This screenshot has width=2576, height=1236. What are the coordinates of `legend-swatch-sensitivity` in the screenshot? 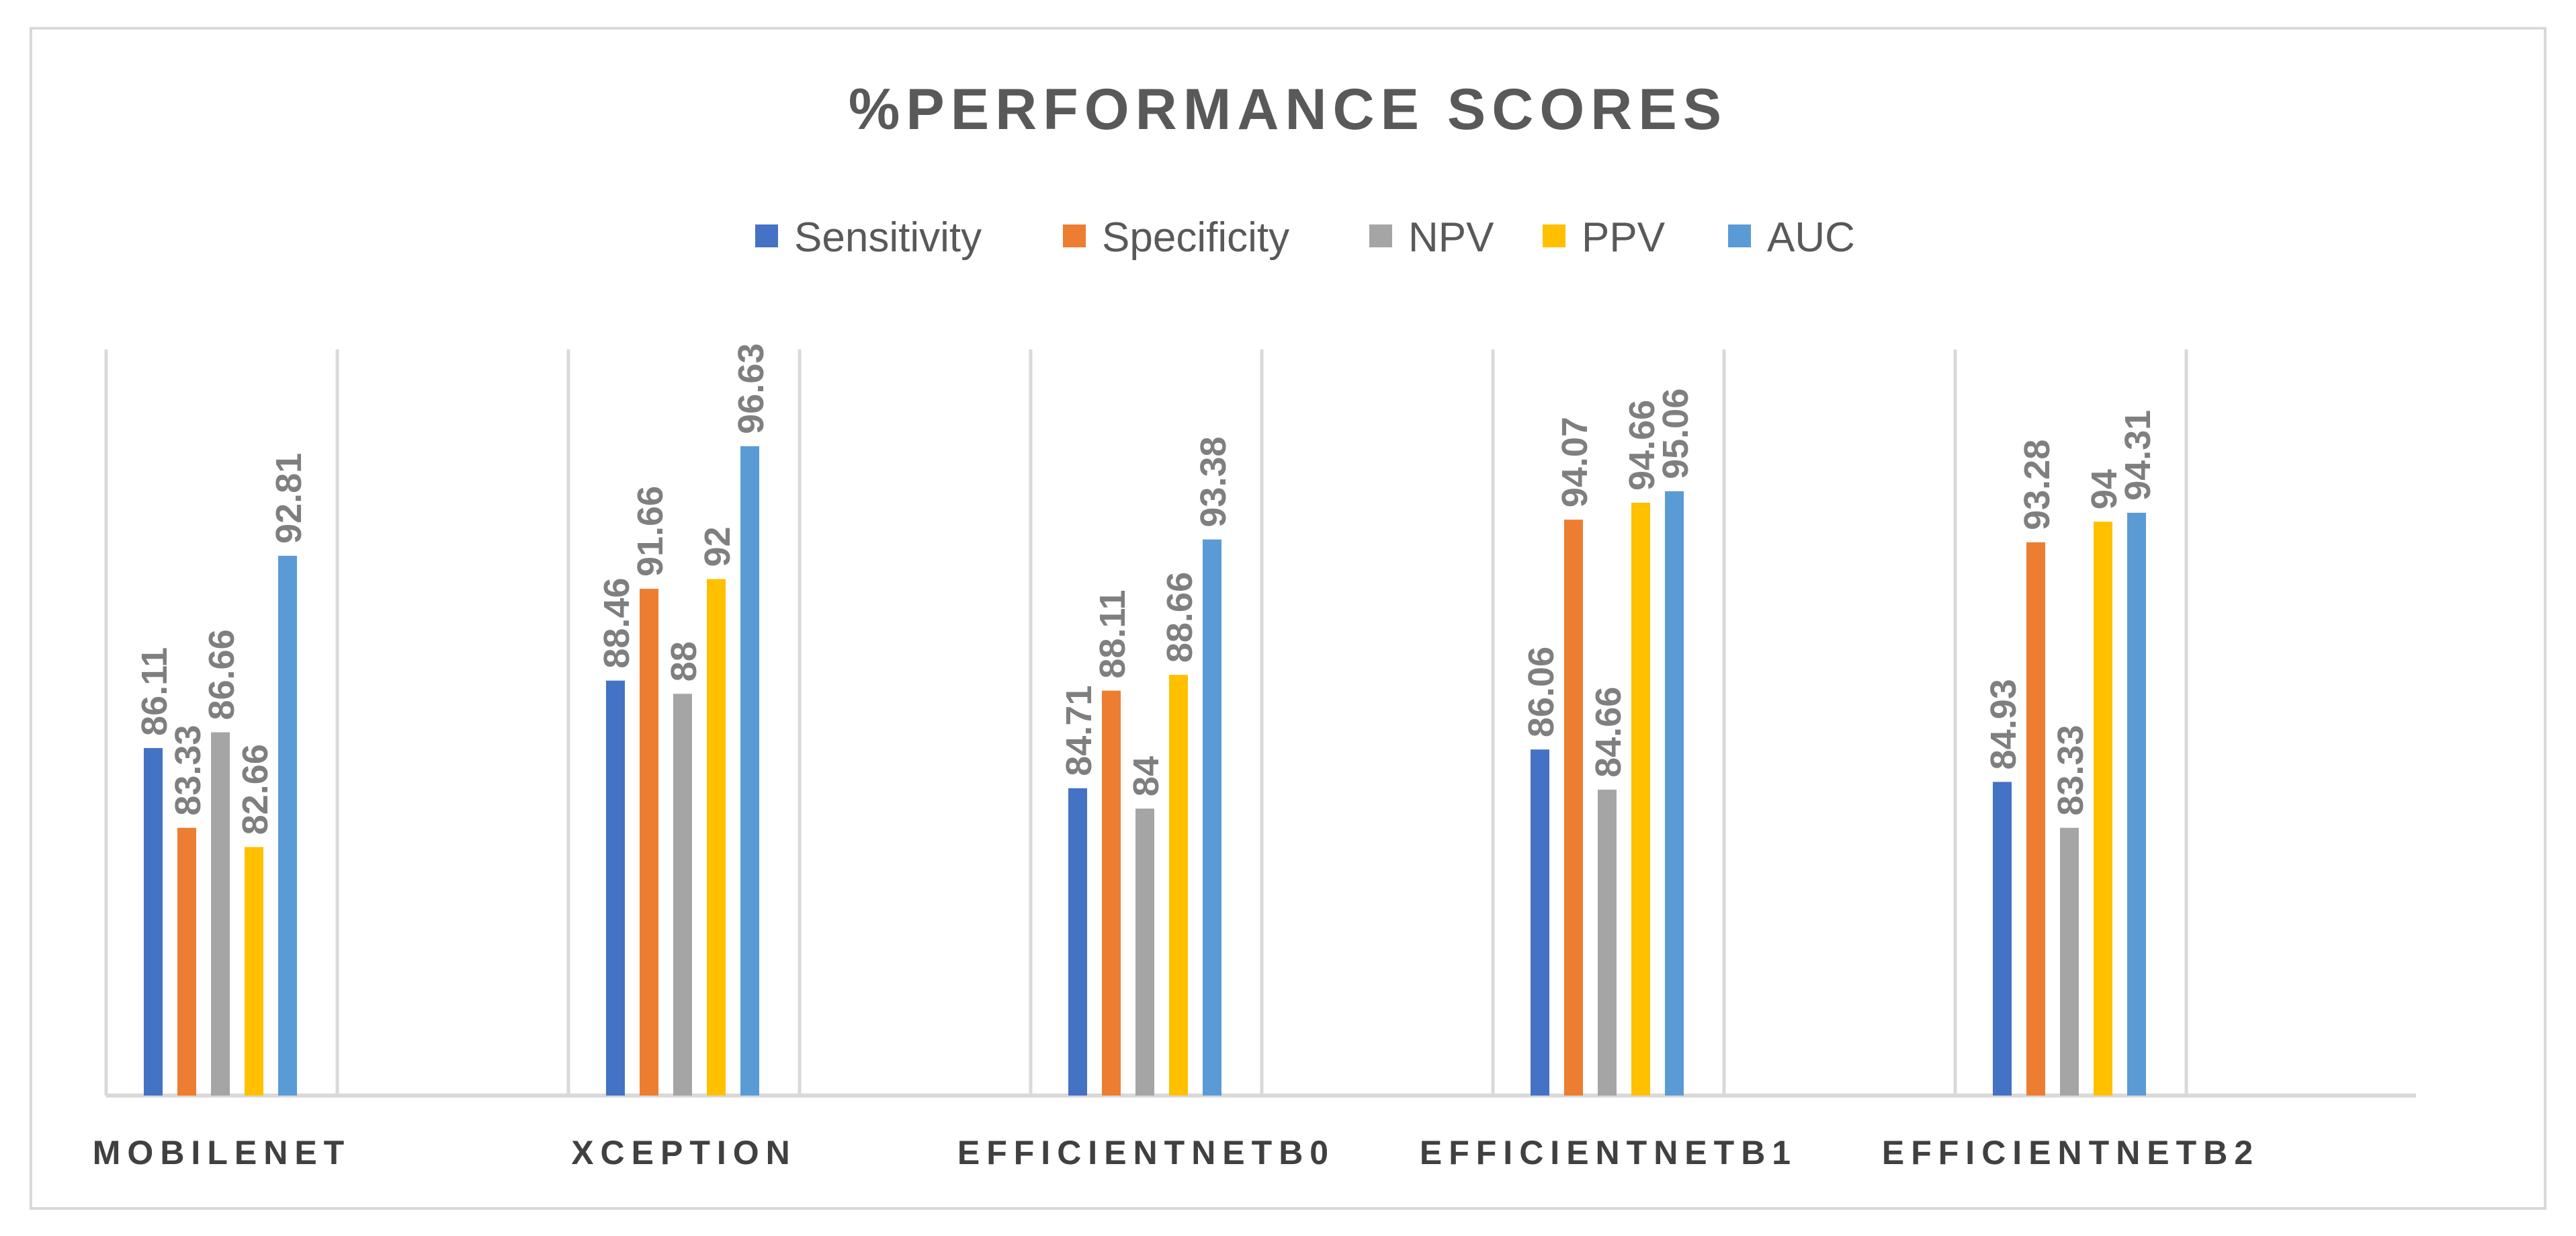 It's located at (766, 235).